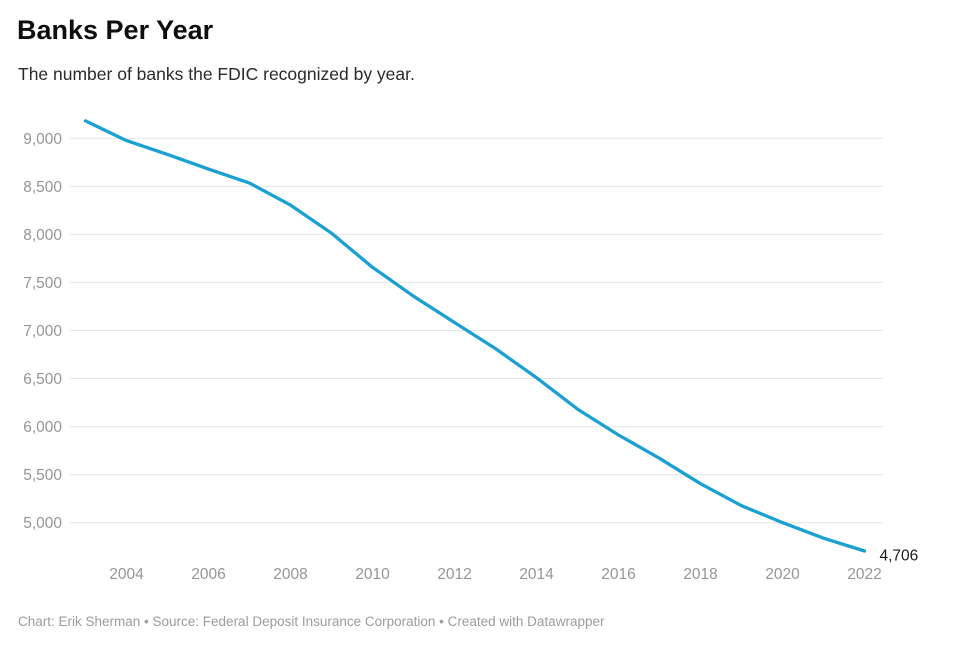 This screenshot has height=650, width=959. What do you see at coordinates (42, 235) in the screenshot?
I see `y-axis-label: 8,000` at bounding box center [42, 235].